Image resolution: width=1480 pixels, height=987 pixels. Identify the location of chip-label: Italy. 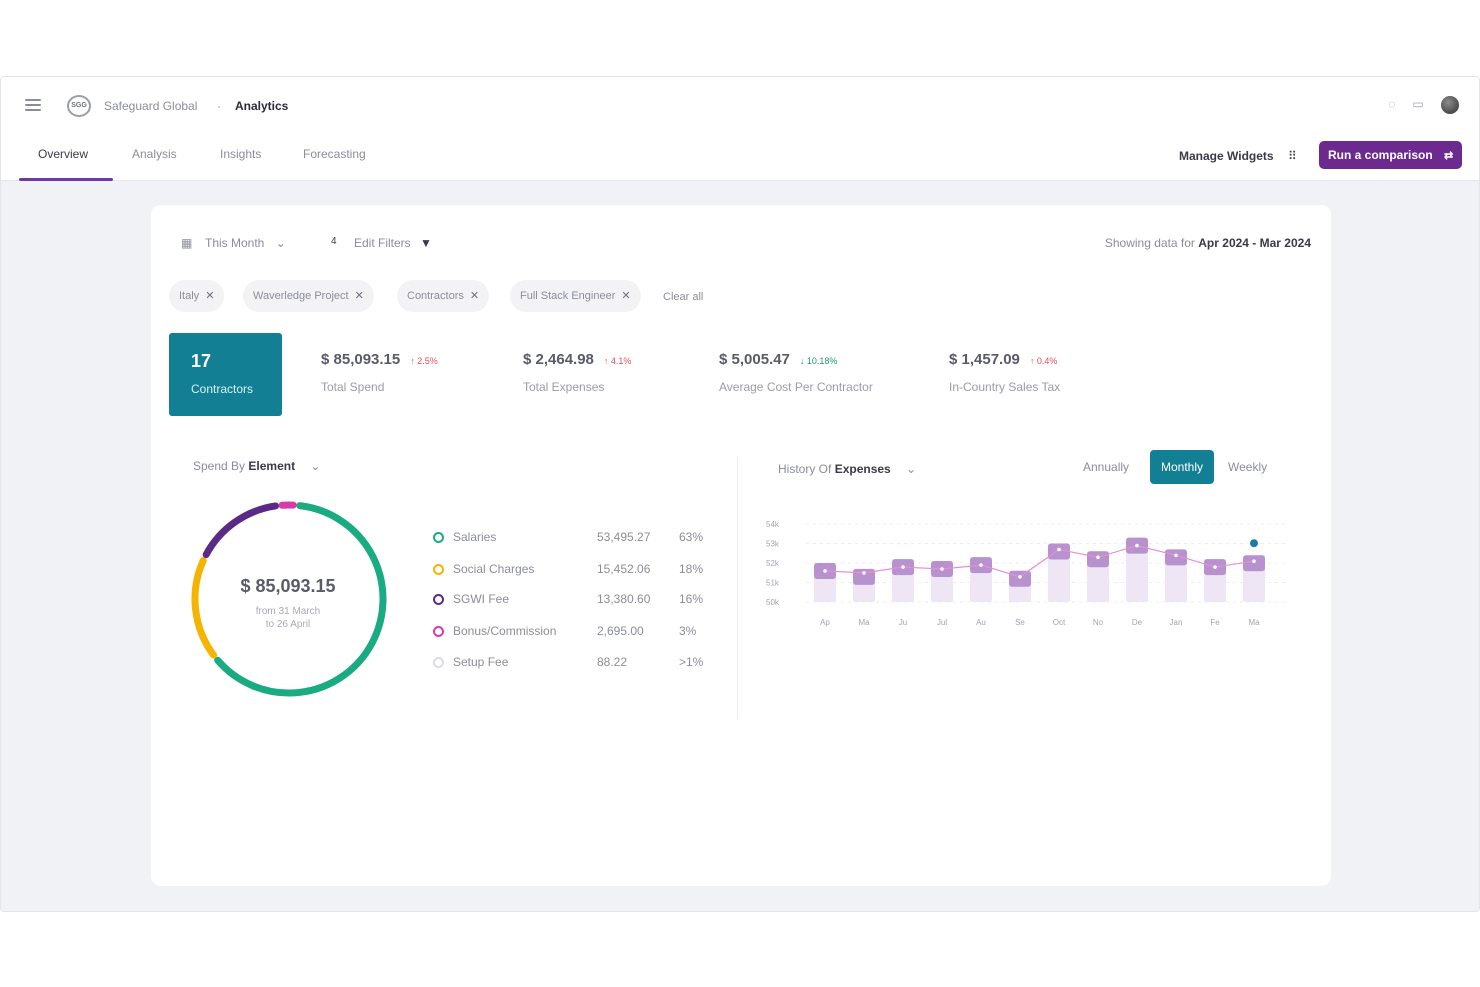
(189, 296).